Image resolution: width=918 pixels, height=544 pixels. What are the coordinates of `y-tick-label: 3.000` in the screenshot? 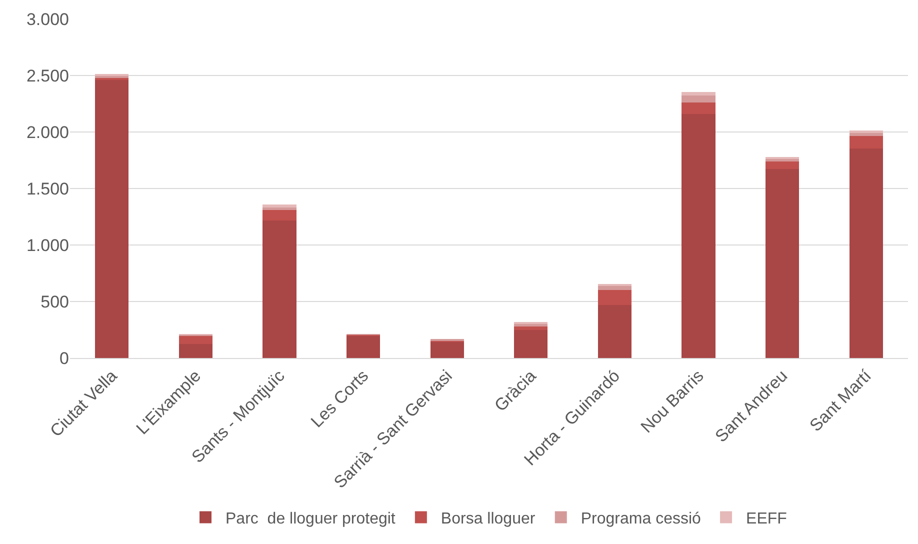 It's located at (47, 19).